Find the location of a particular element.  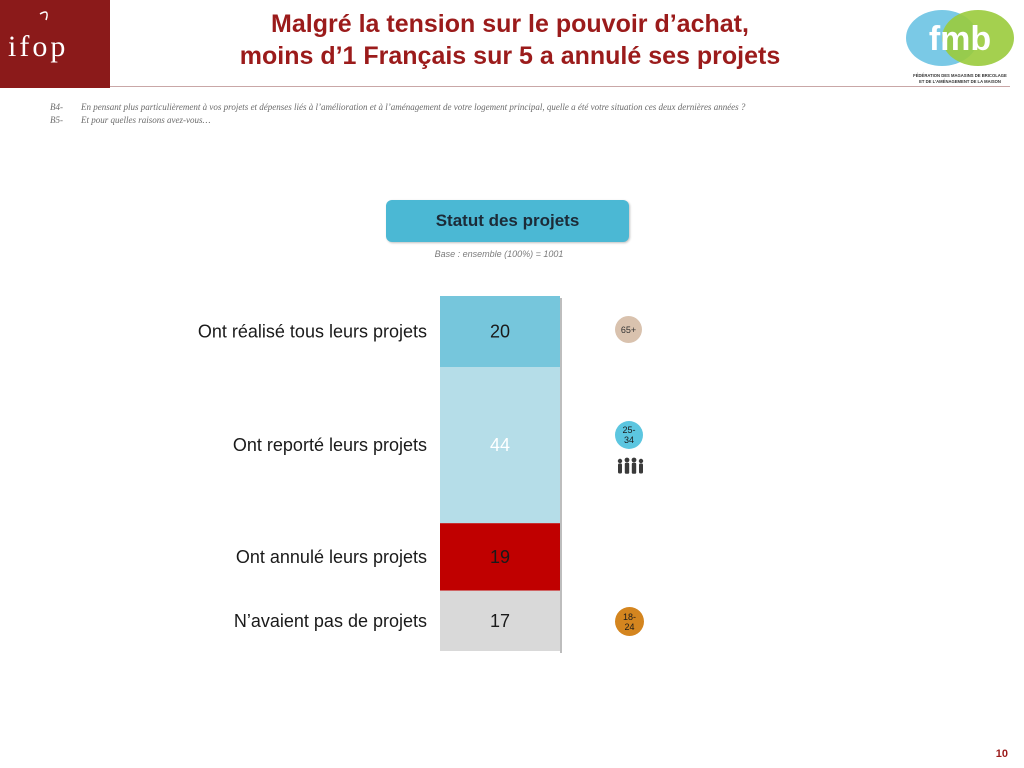

age-badge-18-24: 18- 24 is located at coordinates (629, 621).